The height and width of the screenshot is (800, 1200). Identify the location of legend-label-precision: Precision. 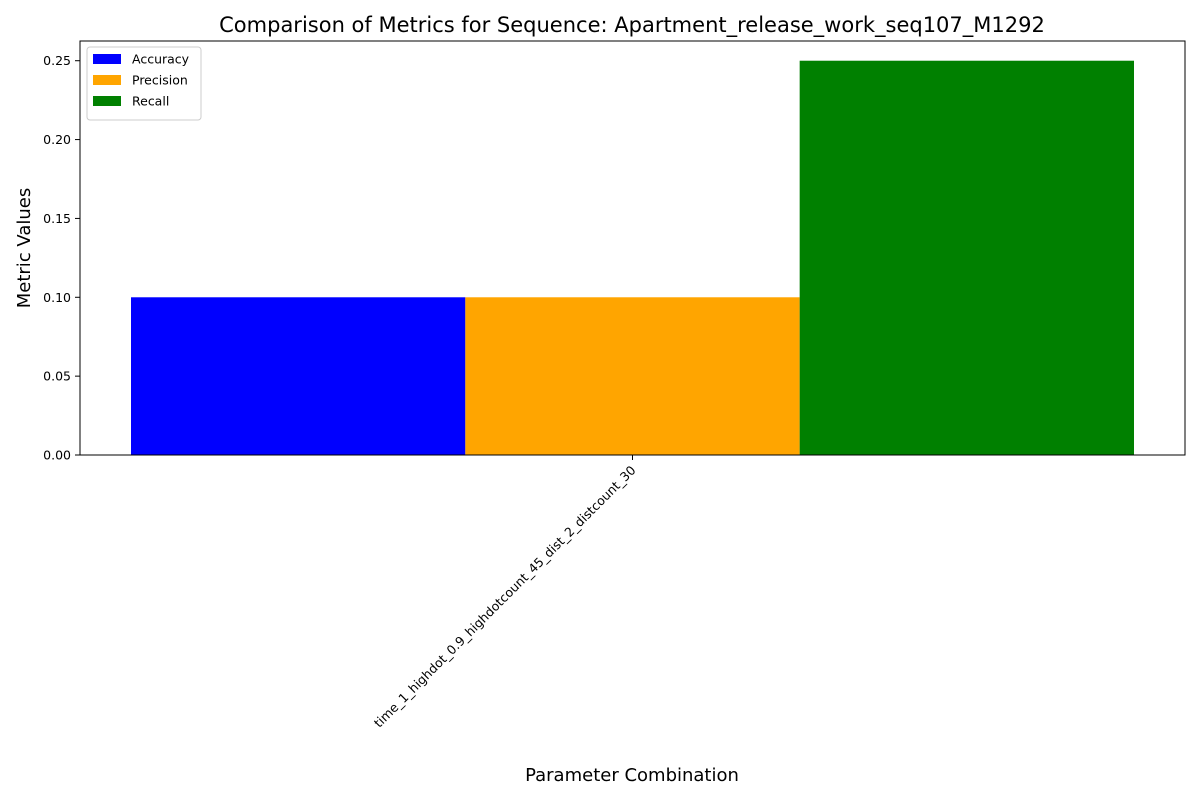
(160, 80).